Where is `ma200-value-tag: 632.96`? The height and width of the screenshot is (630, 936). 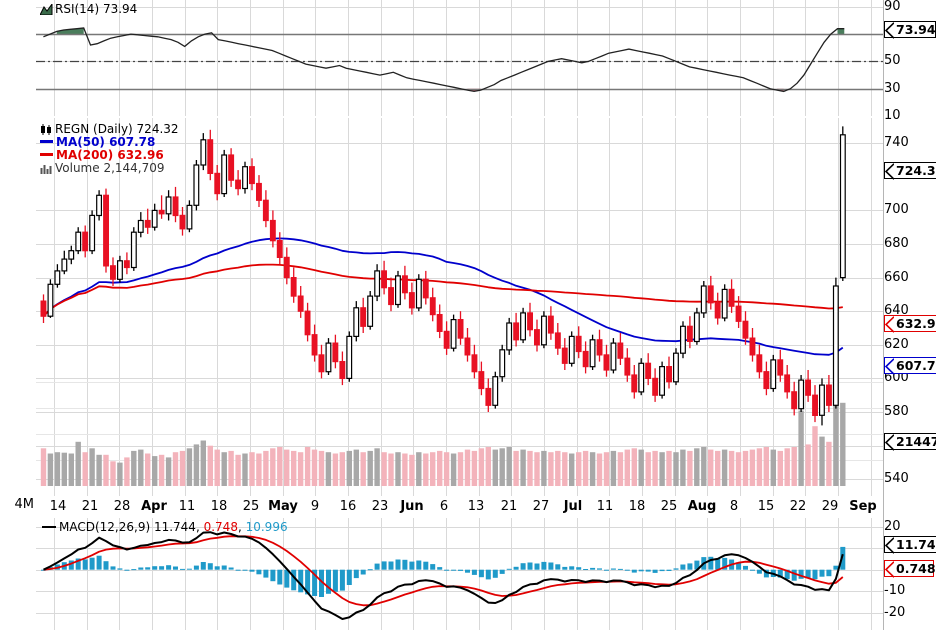 ma200-value-tag: 632.96 is located at coordinates (910, 324).